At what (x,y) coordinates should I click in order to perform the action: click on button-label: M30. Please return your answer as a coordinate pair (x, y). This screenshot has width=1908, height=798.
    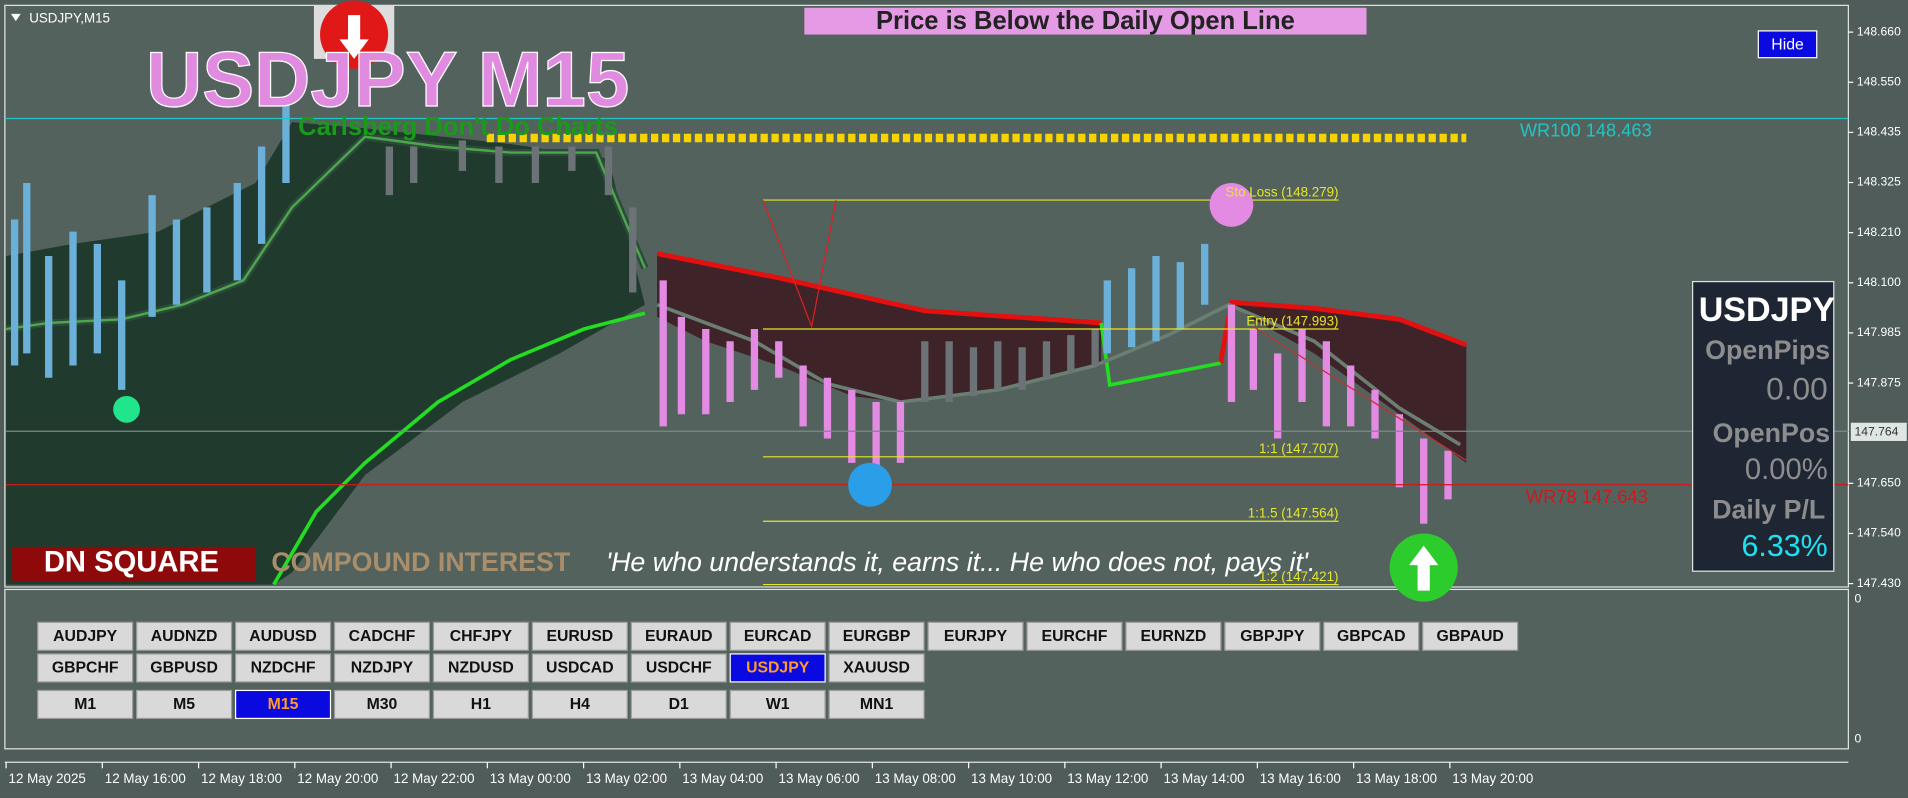
    Looking at the image, I should click on (382, 704).